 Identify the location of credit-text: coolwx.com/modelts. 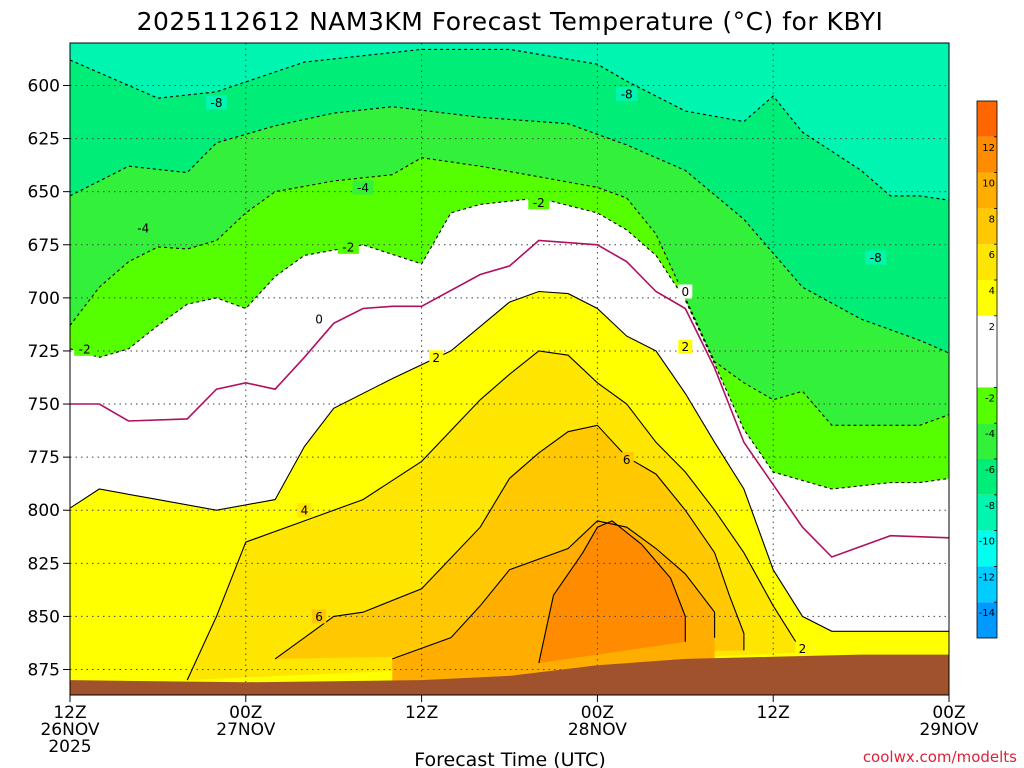
(940, 757).